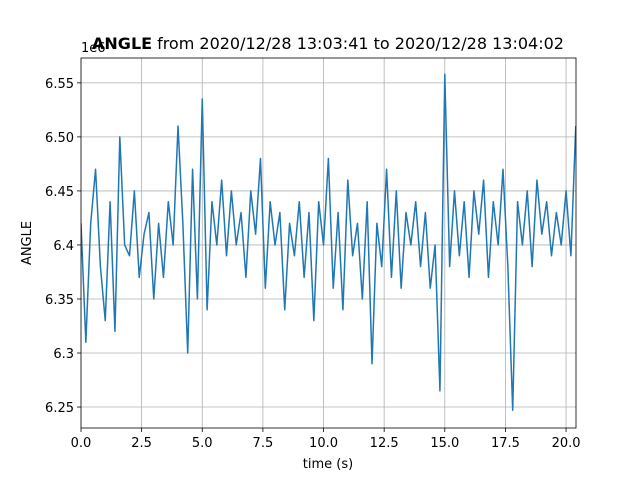 The height and width of the screenshot is (480, 640). What do you see at coordinates (27, 243) in the screenshot?
I see `y-axis-label: ANGLE` at bounding box center [27, 243].